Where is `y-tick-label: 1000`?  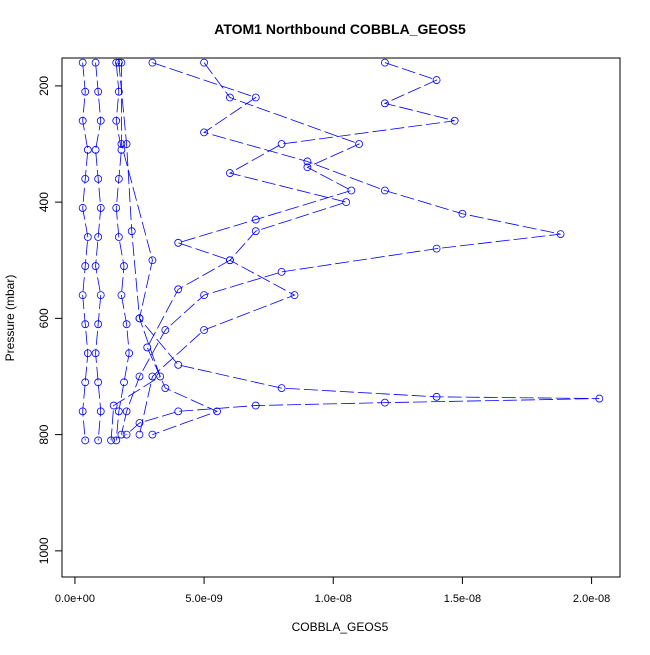
y-tick-label: 1000 is located at coordinates (44, 550).